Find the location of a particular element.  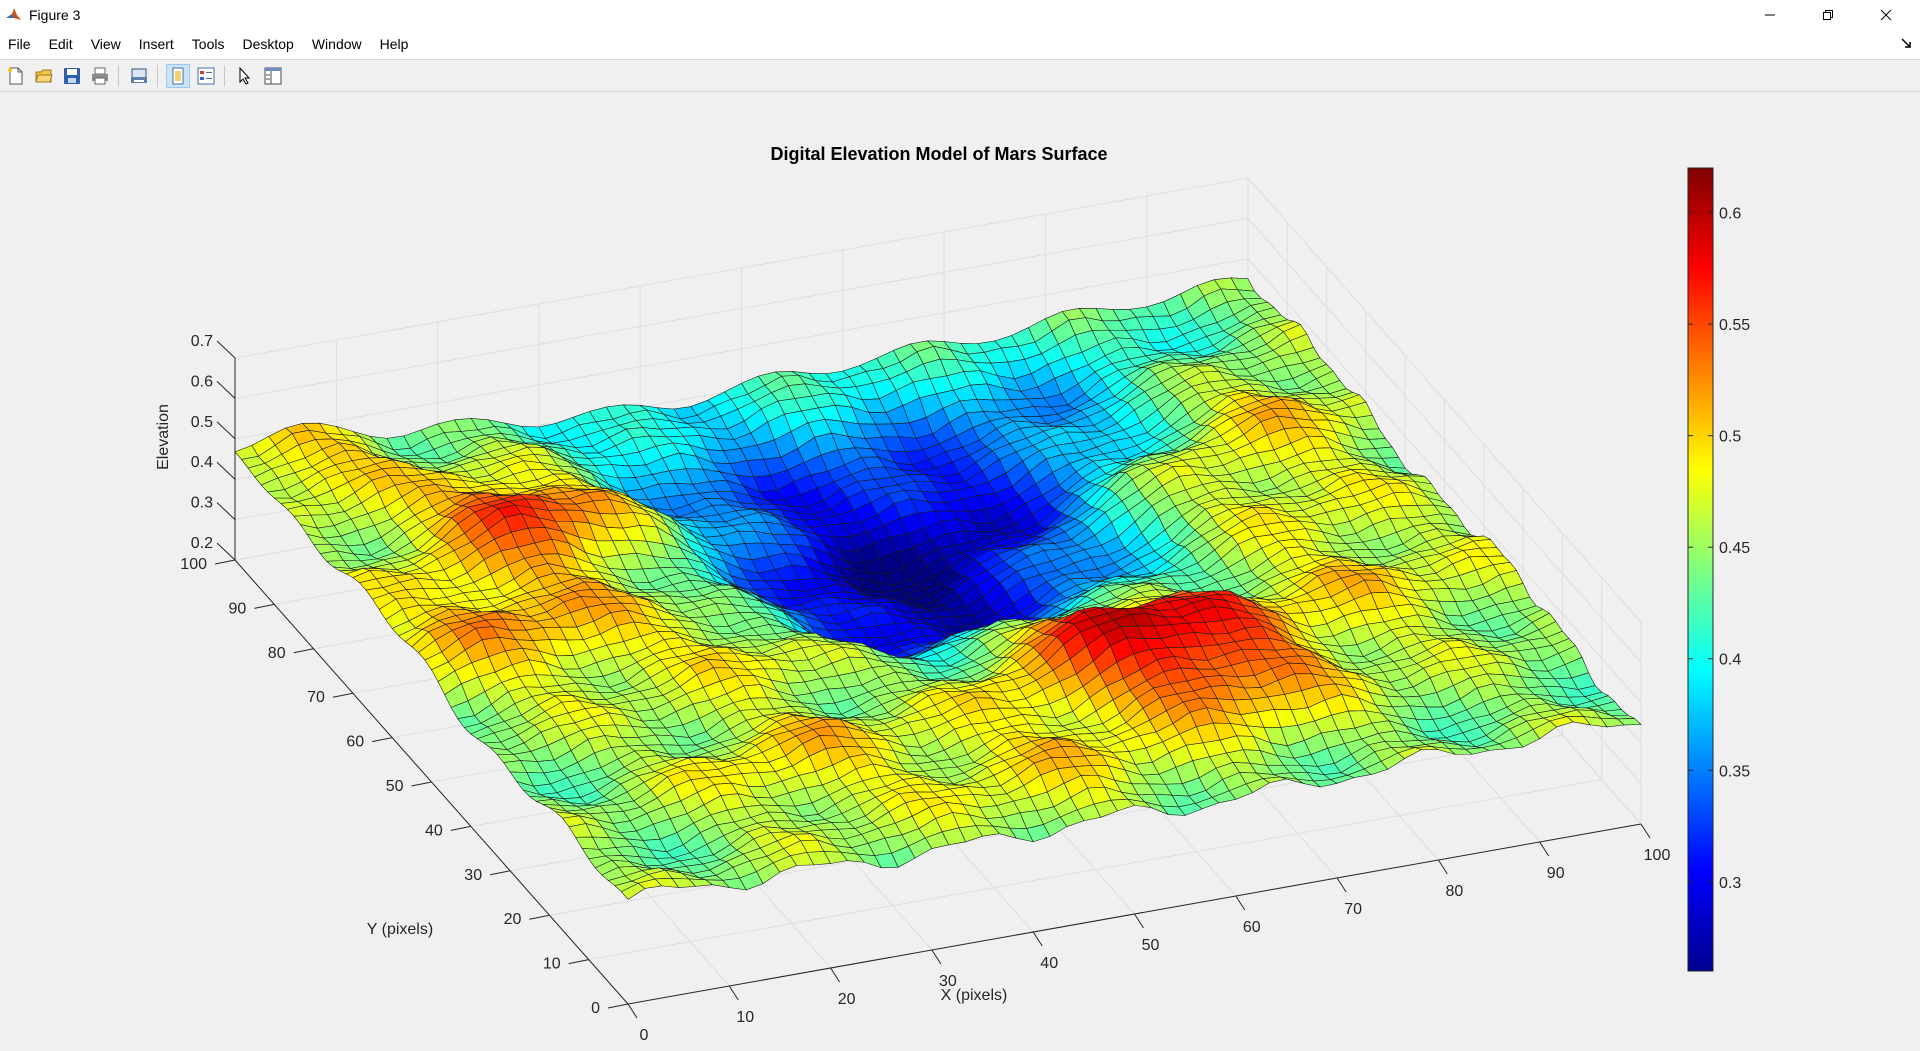

menu-view: View is located at coordinates (105, 44).